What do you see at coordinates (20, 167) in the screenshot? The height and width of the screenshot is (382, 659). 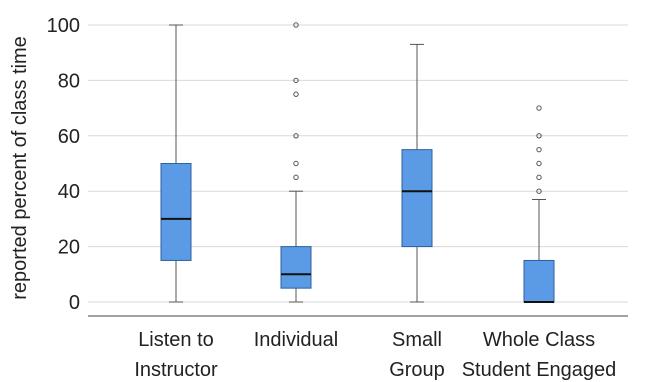 I see `y-axis-label: reported percent of class time` at bounding box center [20, 167].